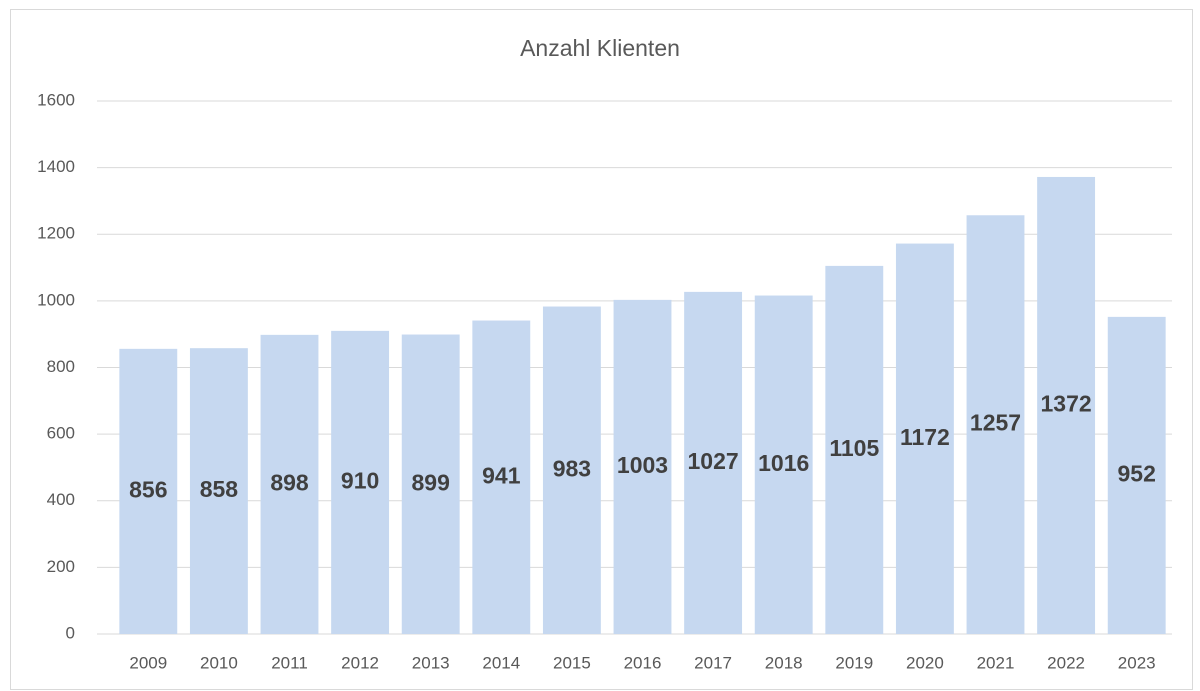  I want to click on y-tick-label: 400, so click(61, 499).